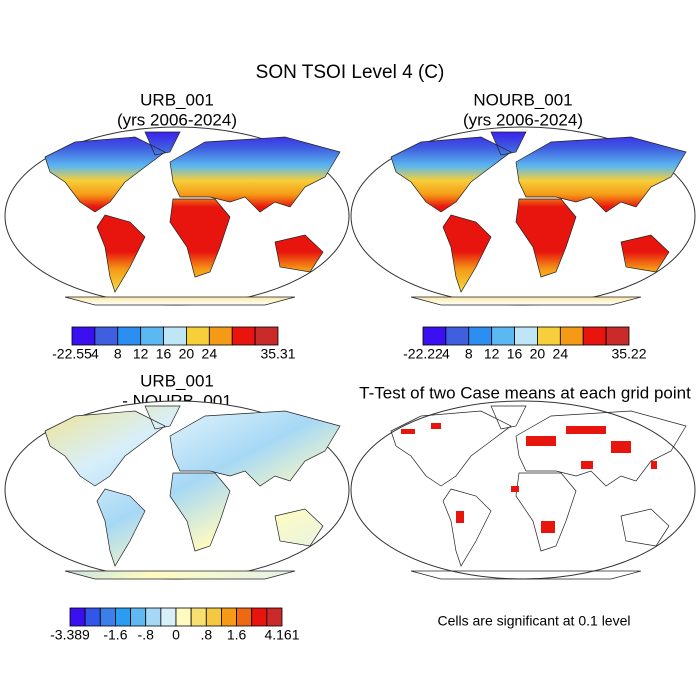 The image size is (700, 700). I want to click on colorbar-label: 35.22, so click(628, 354).